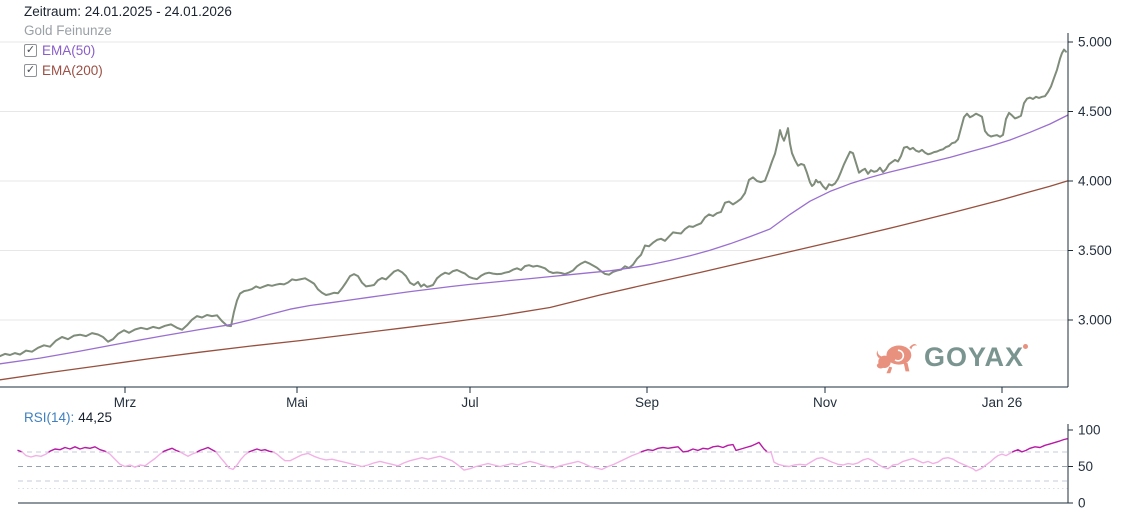 Image resolution: width=1140 pixels, height=513 pixels. What do you see at coordinates (897, 358) in the screenshot?
I see `bull-icon` at bounding box center [897, 358].